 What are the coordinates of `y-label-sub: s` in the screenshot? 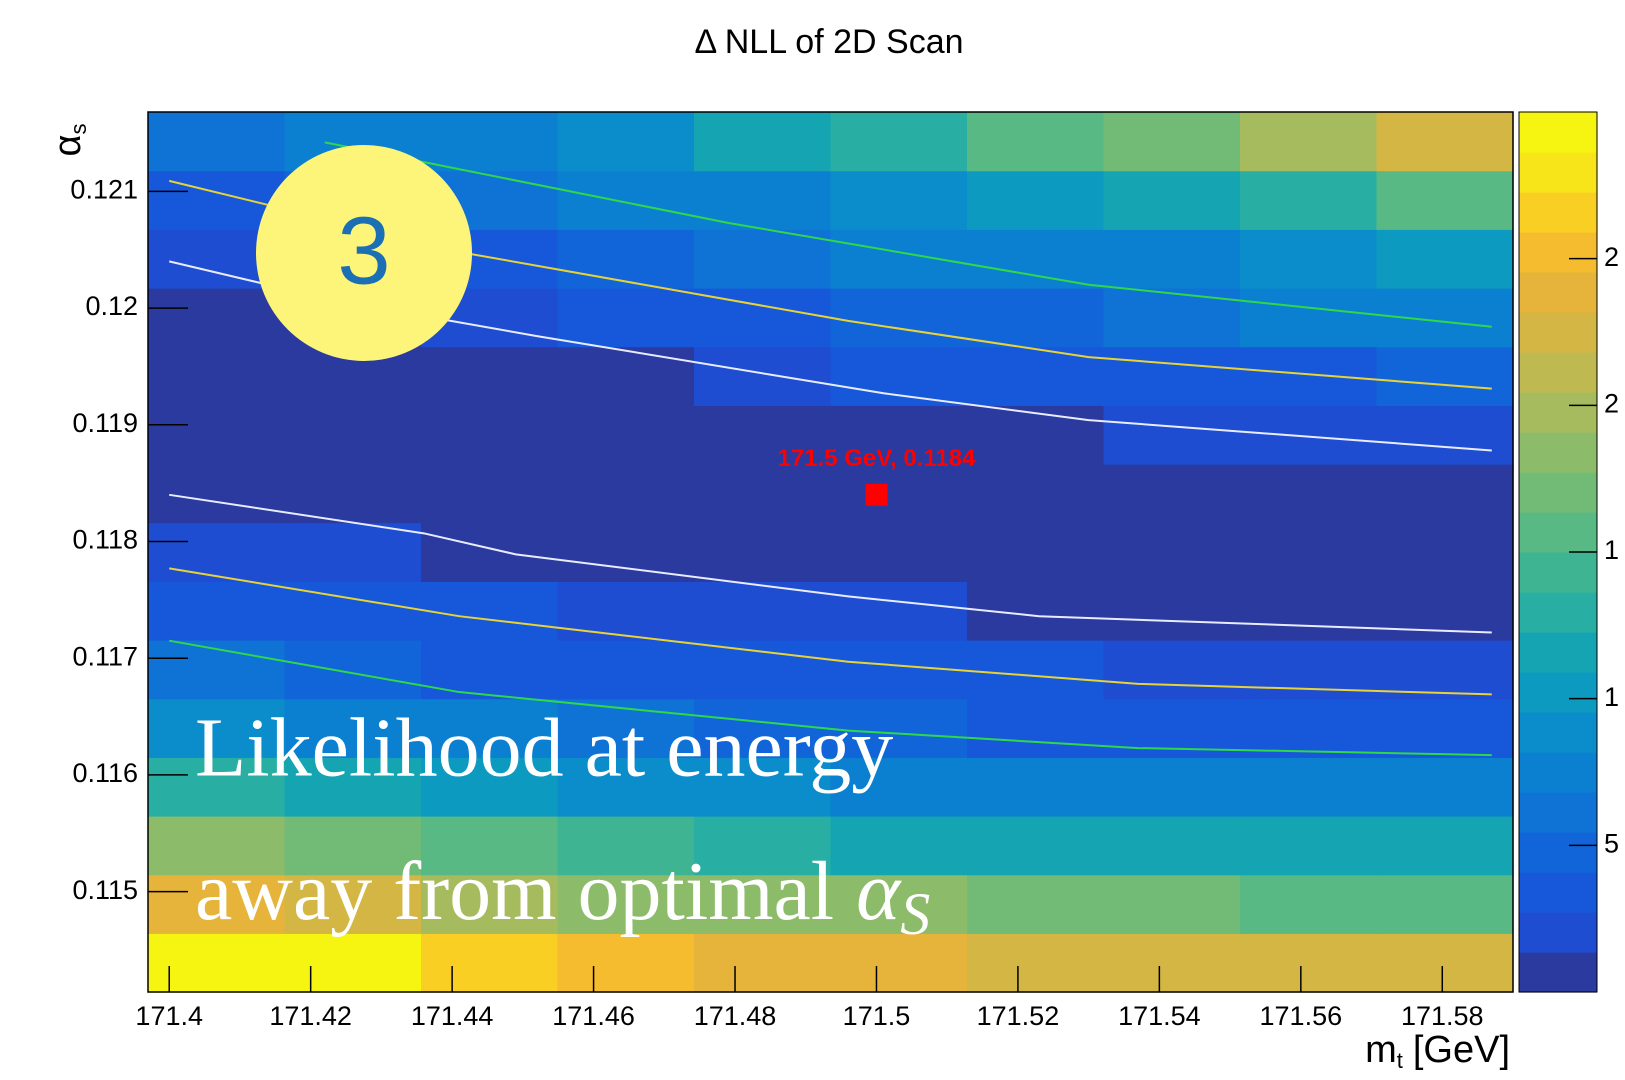 It's located at (78, 129).